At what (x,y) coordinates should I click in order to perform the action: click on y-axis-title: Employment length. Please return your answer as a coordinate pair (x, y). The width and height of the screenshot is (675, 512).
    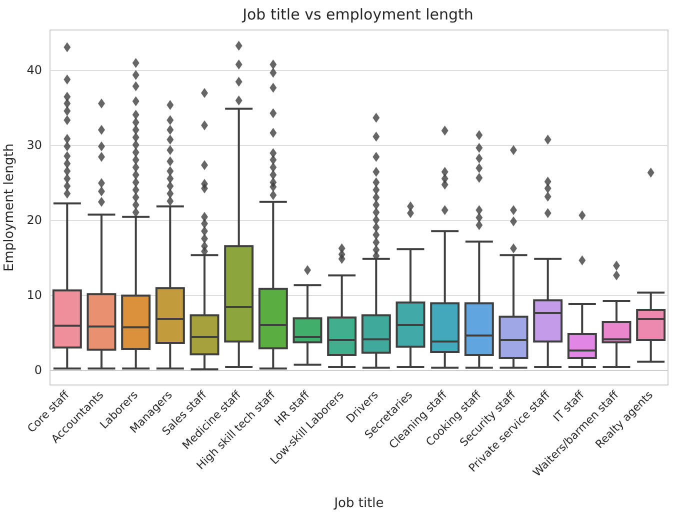
    Looking at the image, I should click on (9, 208).